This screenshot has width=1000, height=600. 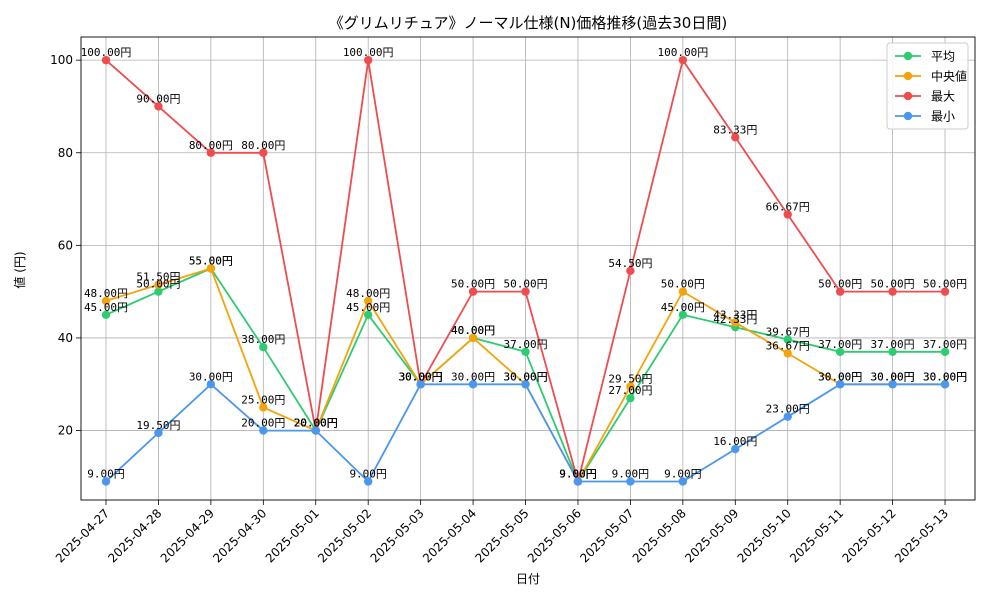 What do you see at coordinates (397, 535) in the screenshot?
I see `x-tick-label: 2025-05-03` at bounding box center [397, 535].